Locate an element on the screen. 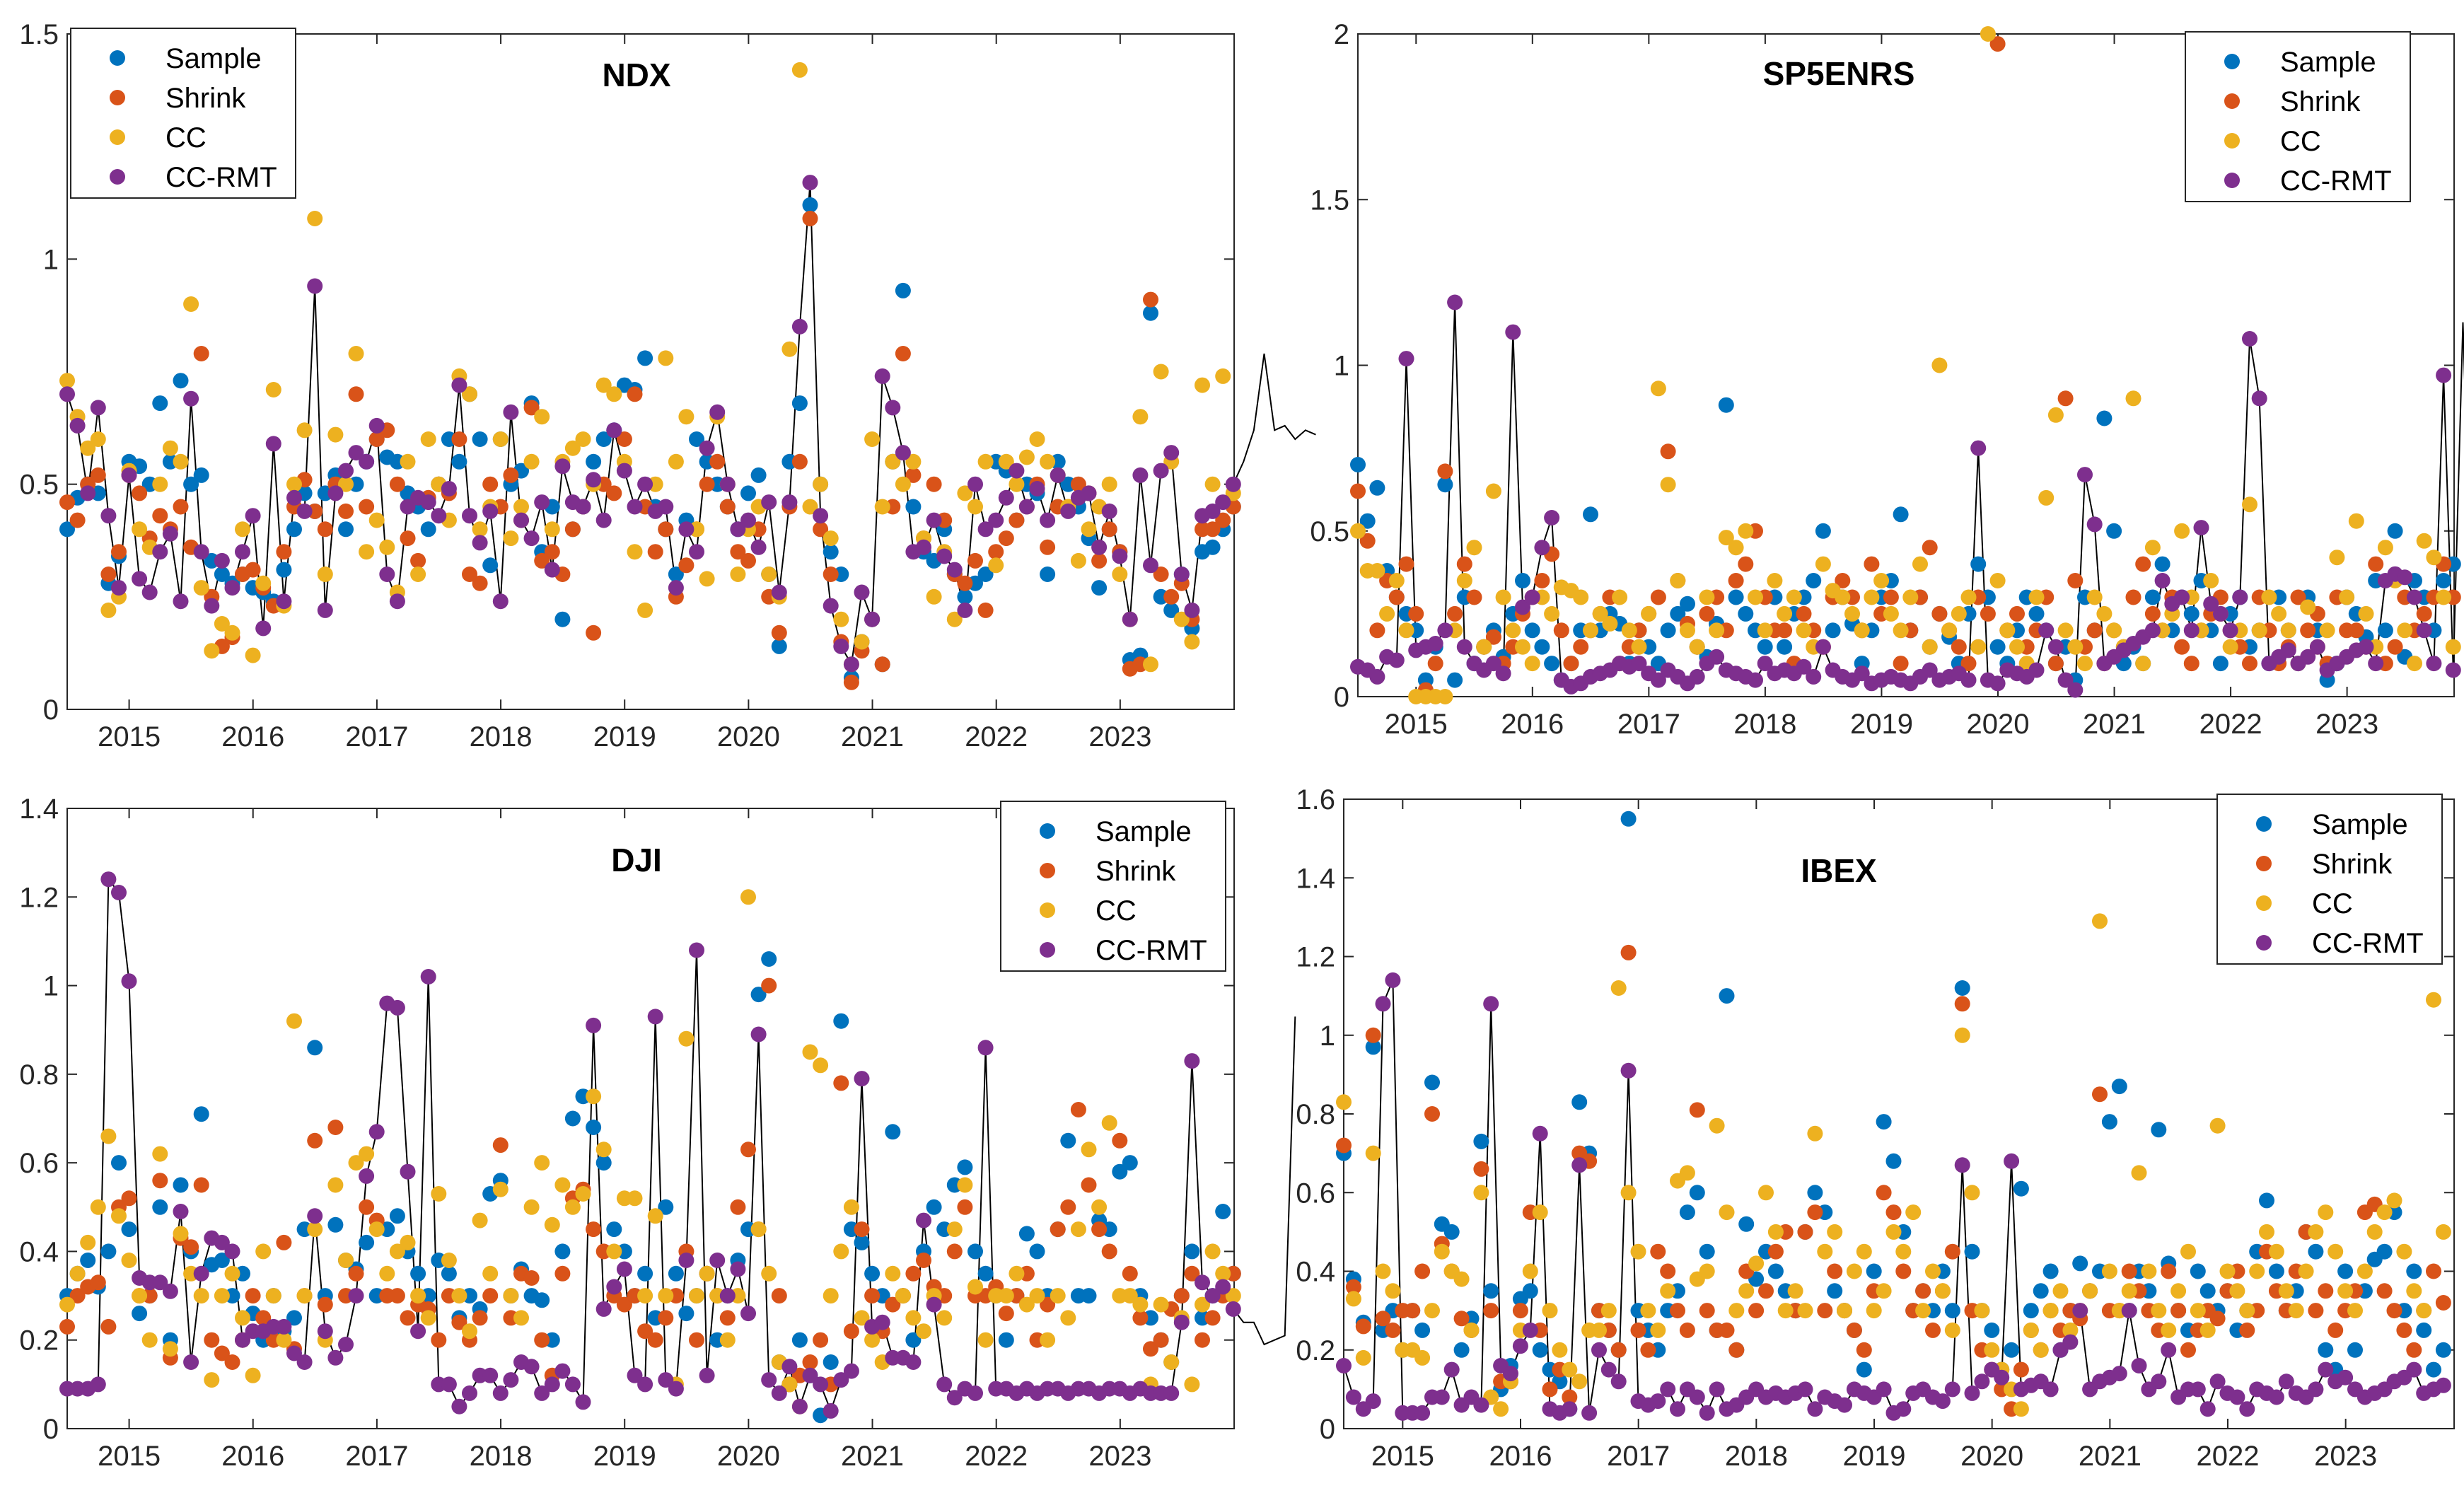 Image resolution: width=2464 pixels, height=1493 pixels. x-tick-label: 2020 is located at coordinates (1991, 1456).